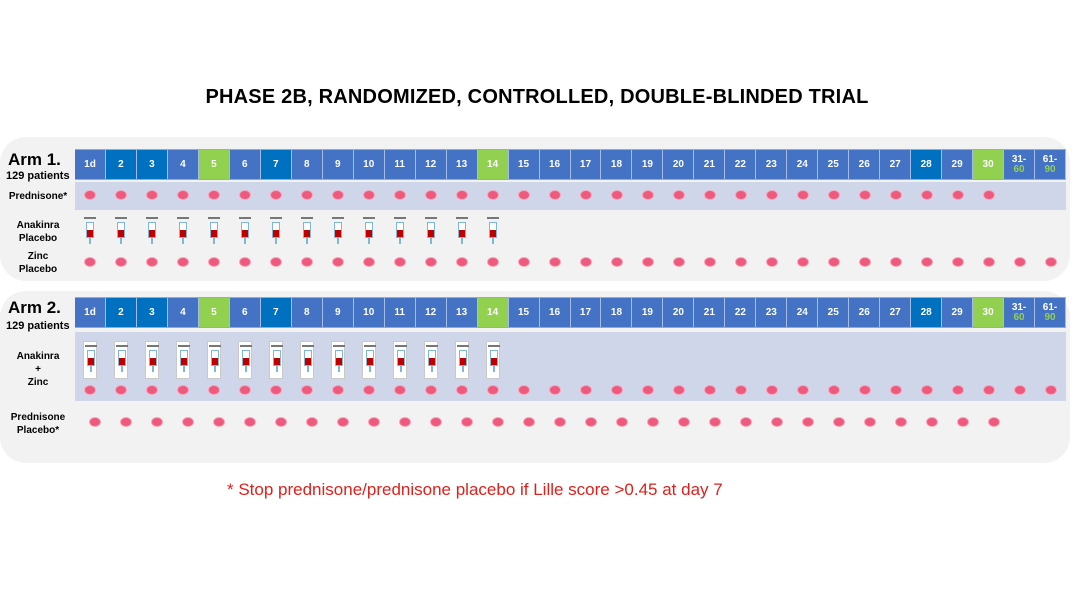  I want to click on day-cell: 3, so click(152, 164).